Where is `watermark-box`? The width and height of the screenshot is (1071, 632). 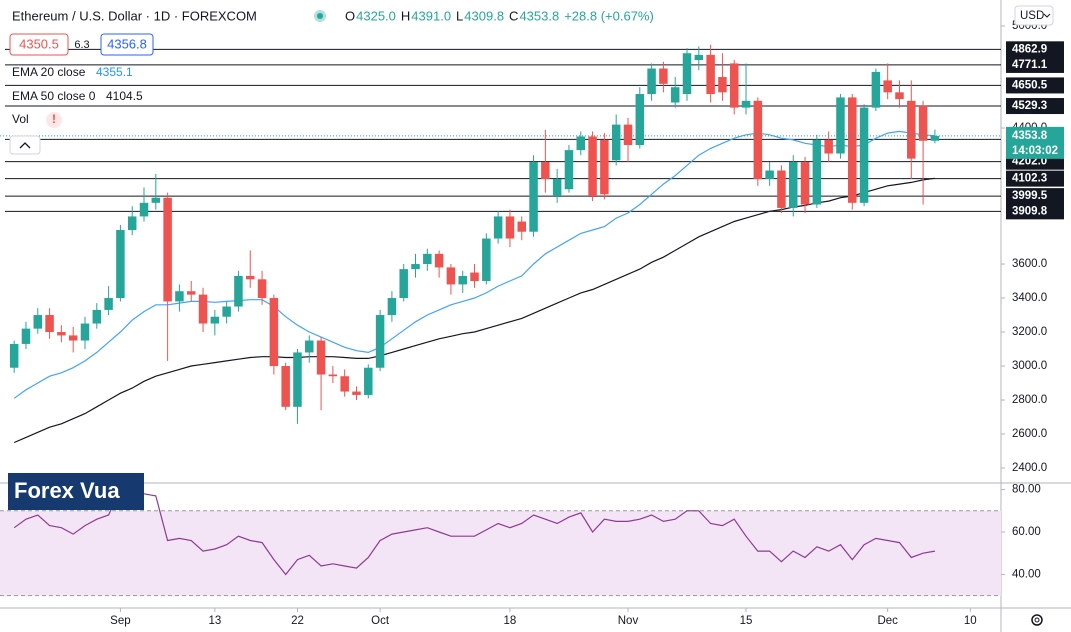 watermark-box is located at coordinates (76, 491).